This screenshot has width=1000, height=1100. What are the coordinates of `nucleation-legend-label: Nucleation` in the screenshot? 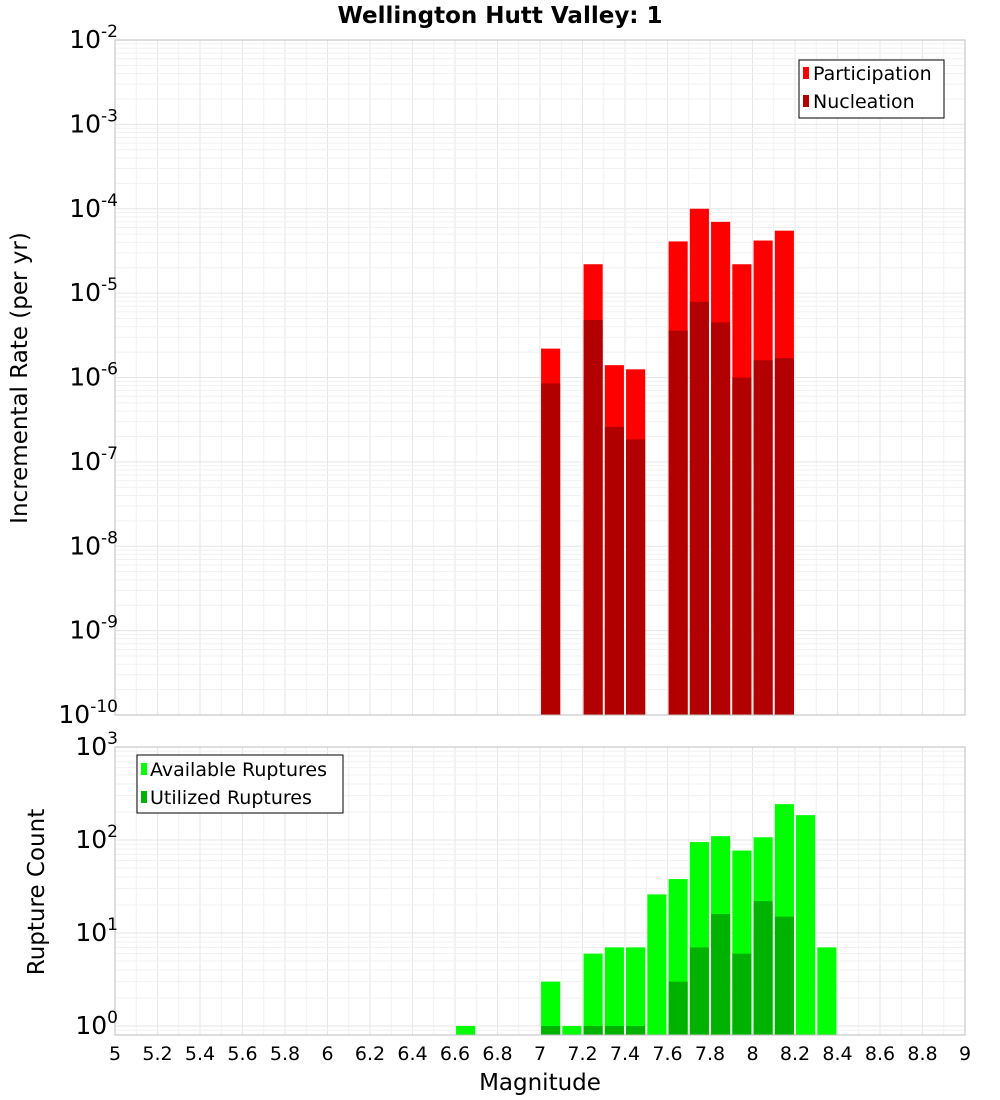 It's located at (864, 102).